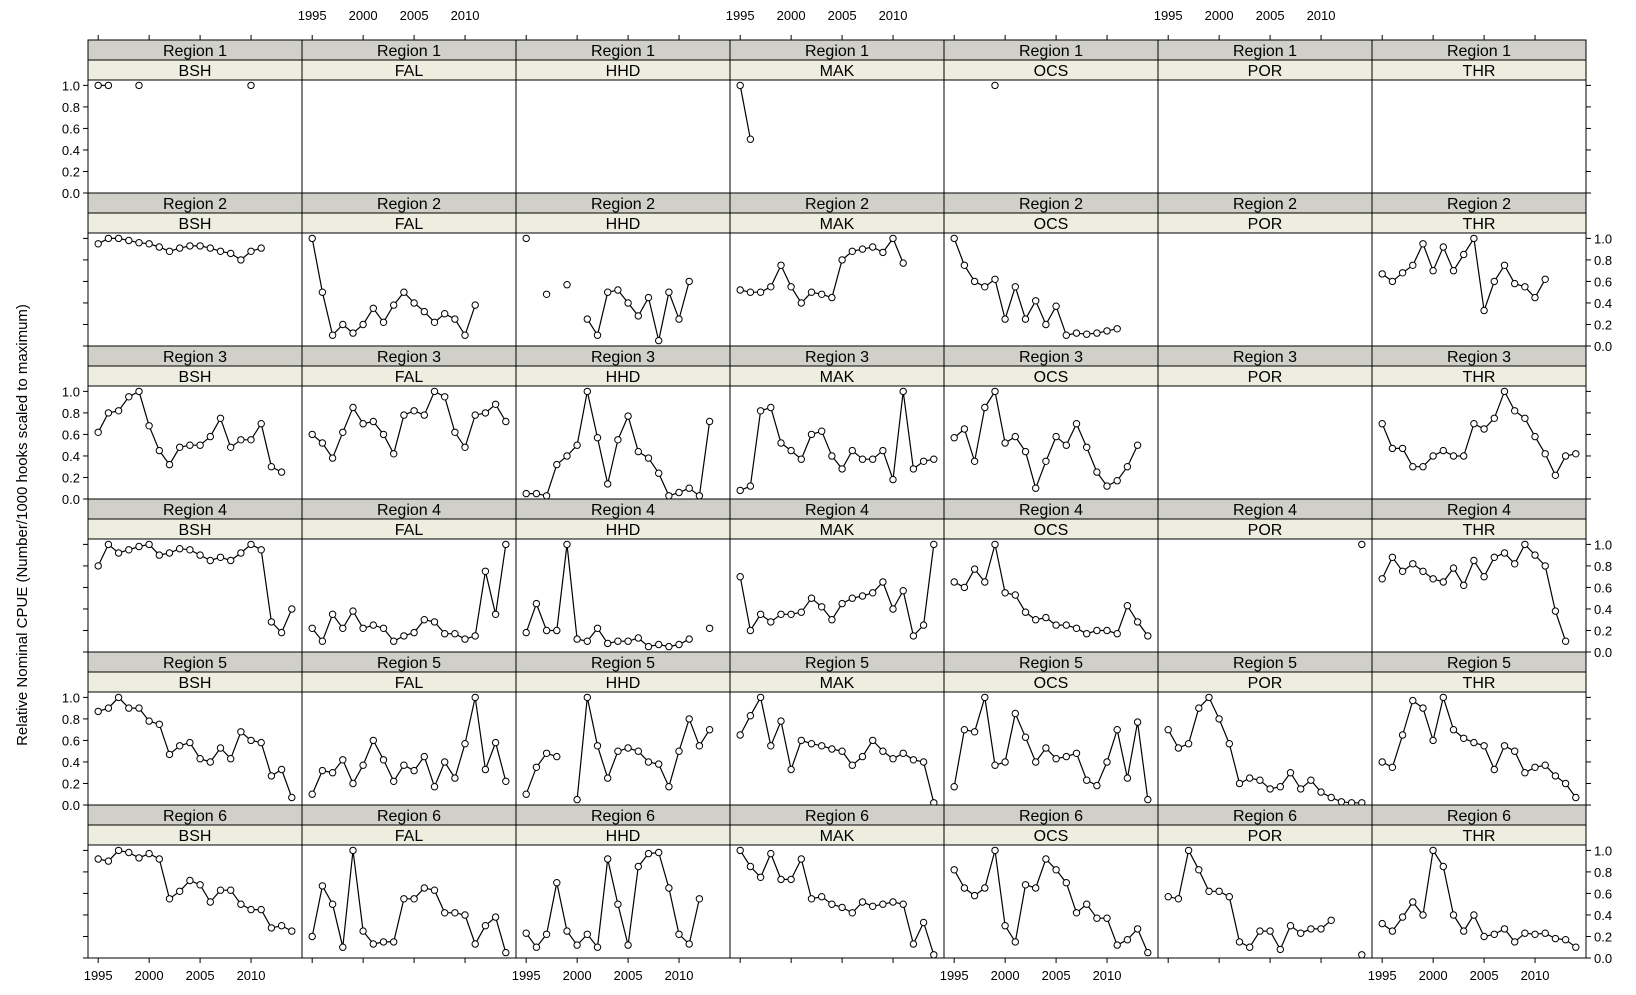 The height and width of the screenshot is (995, 1636). I want to click on species-strip-label: OCS, so click(1051, 683).